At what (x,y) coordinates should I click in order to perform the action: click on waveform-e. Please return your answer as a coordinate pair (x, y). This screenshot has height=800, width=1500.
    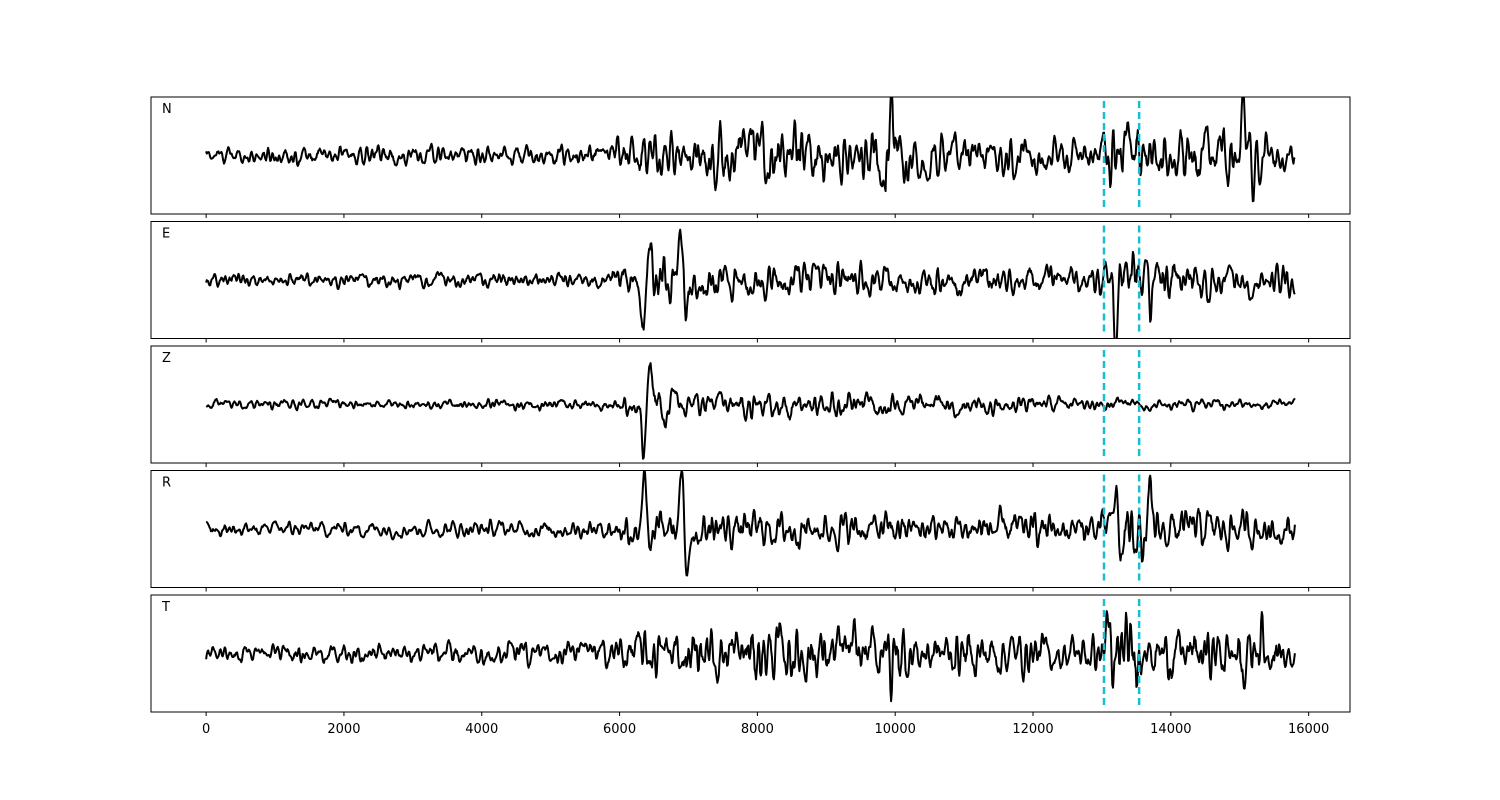
    Looking at the image, I should click on (750, 283).